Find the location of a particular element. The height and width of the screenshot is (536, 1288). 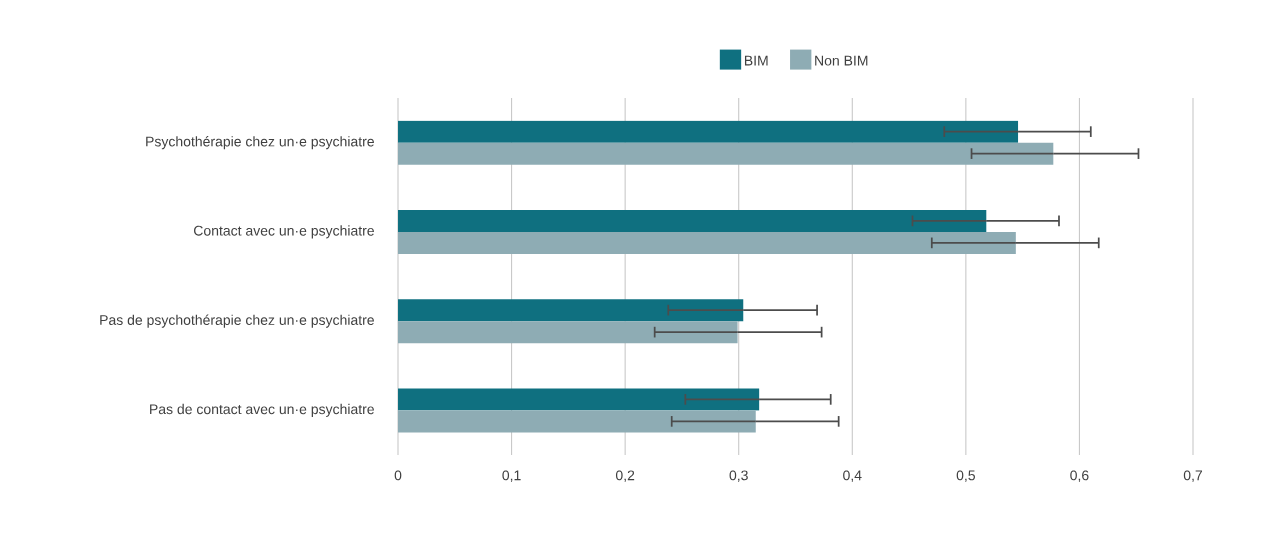

y-tick-label: Psychothérapie chez un·e psychiatre is located at coordinates (260, 143).